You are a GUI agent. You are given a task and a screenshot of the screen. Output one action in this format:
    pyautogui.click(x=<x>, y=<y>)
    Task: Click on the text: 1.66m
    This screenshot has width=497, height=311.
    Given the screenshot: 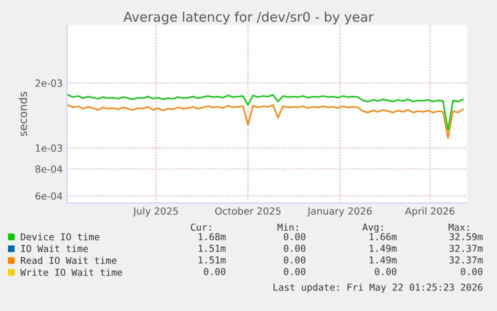 What is the action you would take?
    pyautogui.click(x=383, y=236)
    